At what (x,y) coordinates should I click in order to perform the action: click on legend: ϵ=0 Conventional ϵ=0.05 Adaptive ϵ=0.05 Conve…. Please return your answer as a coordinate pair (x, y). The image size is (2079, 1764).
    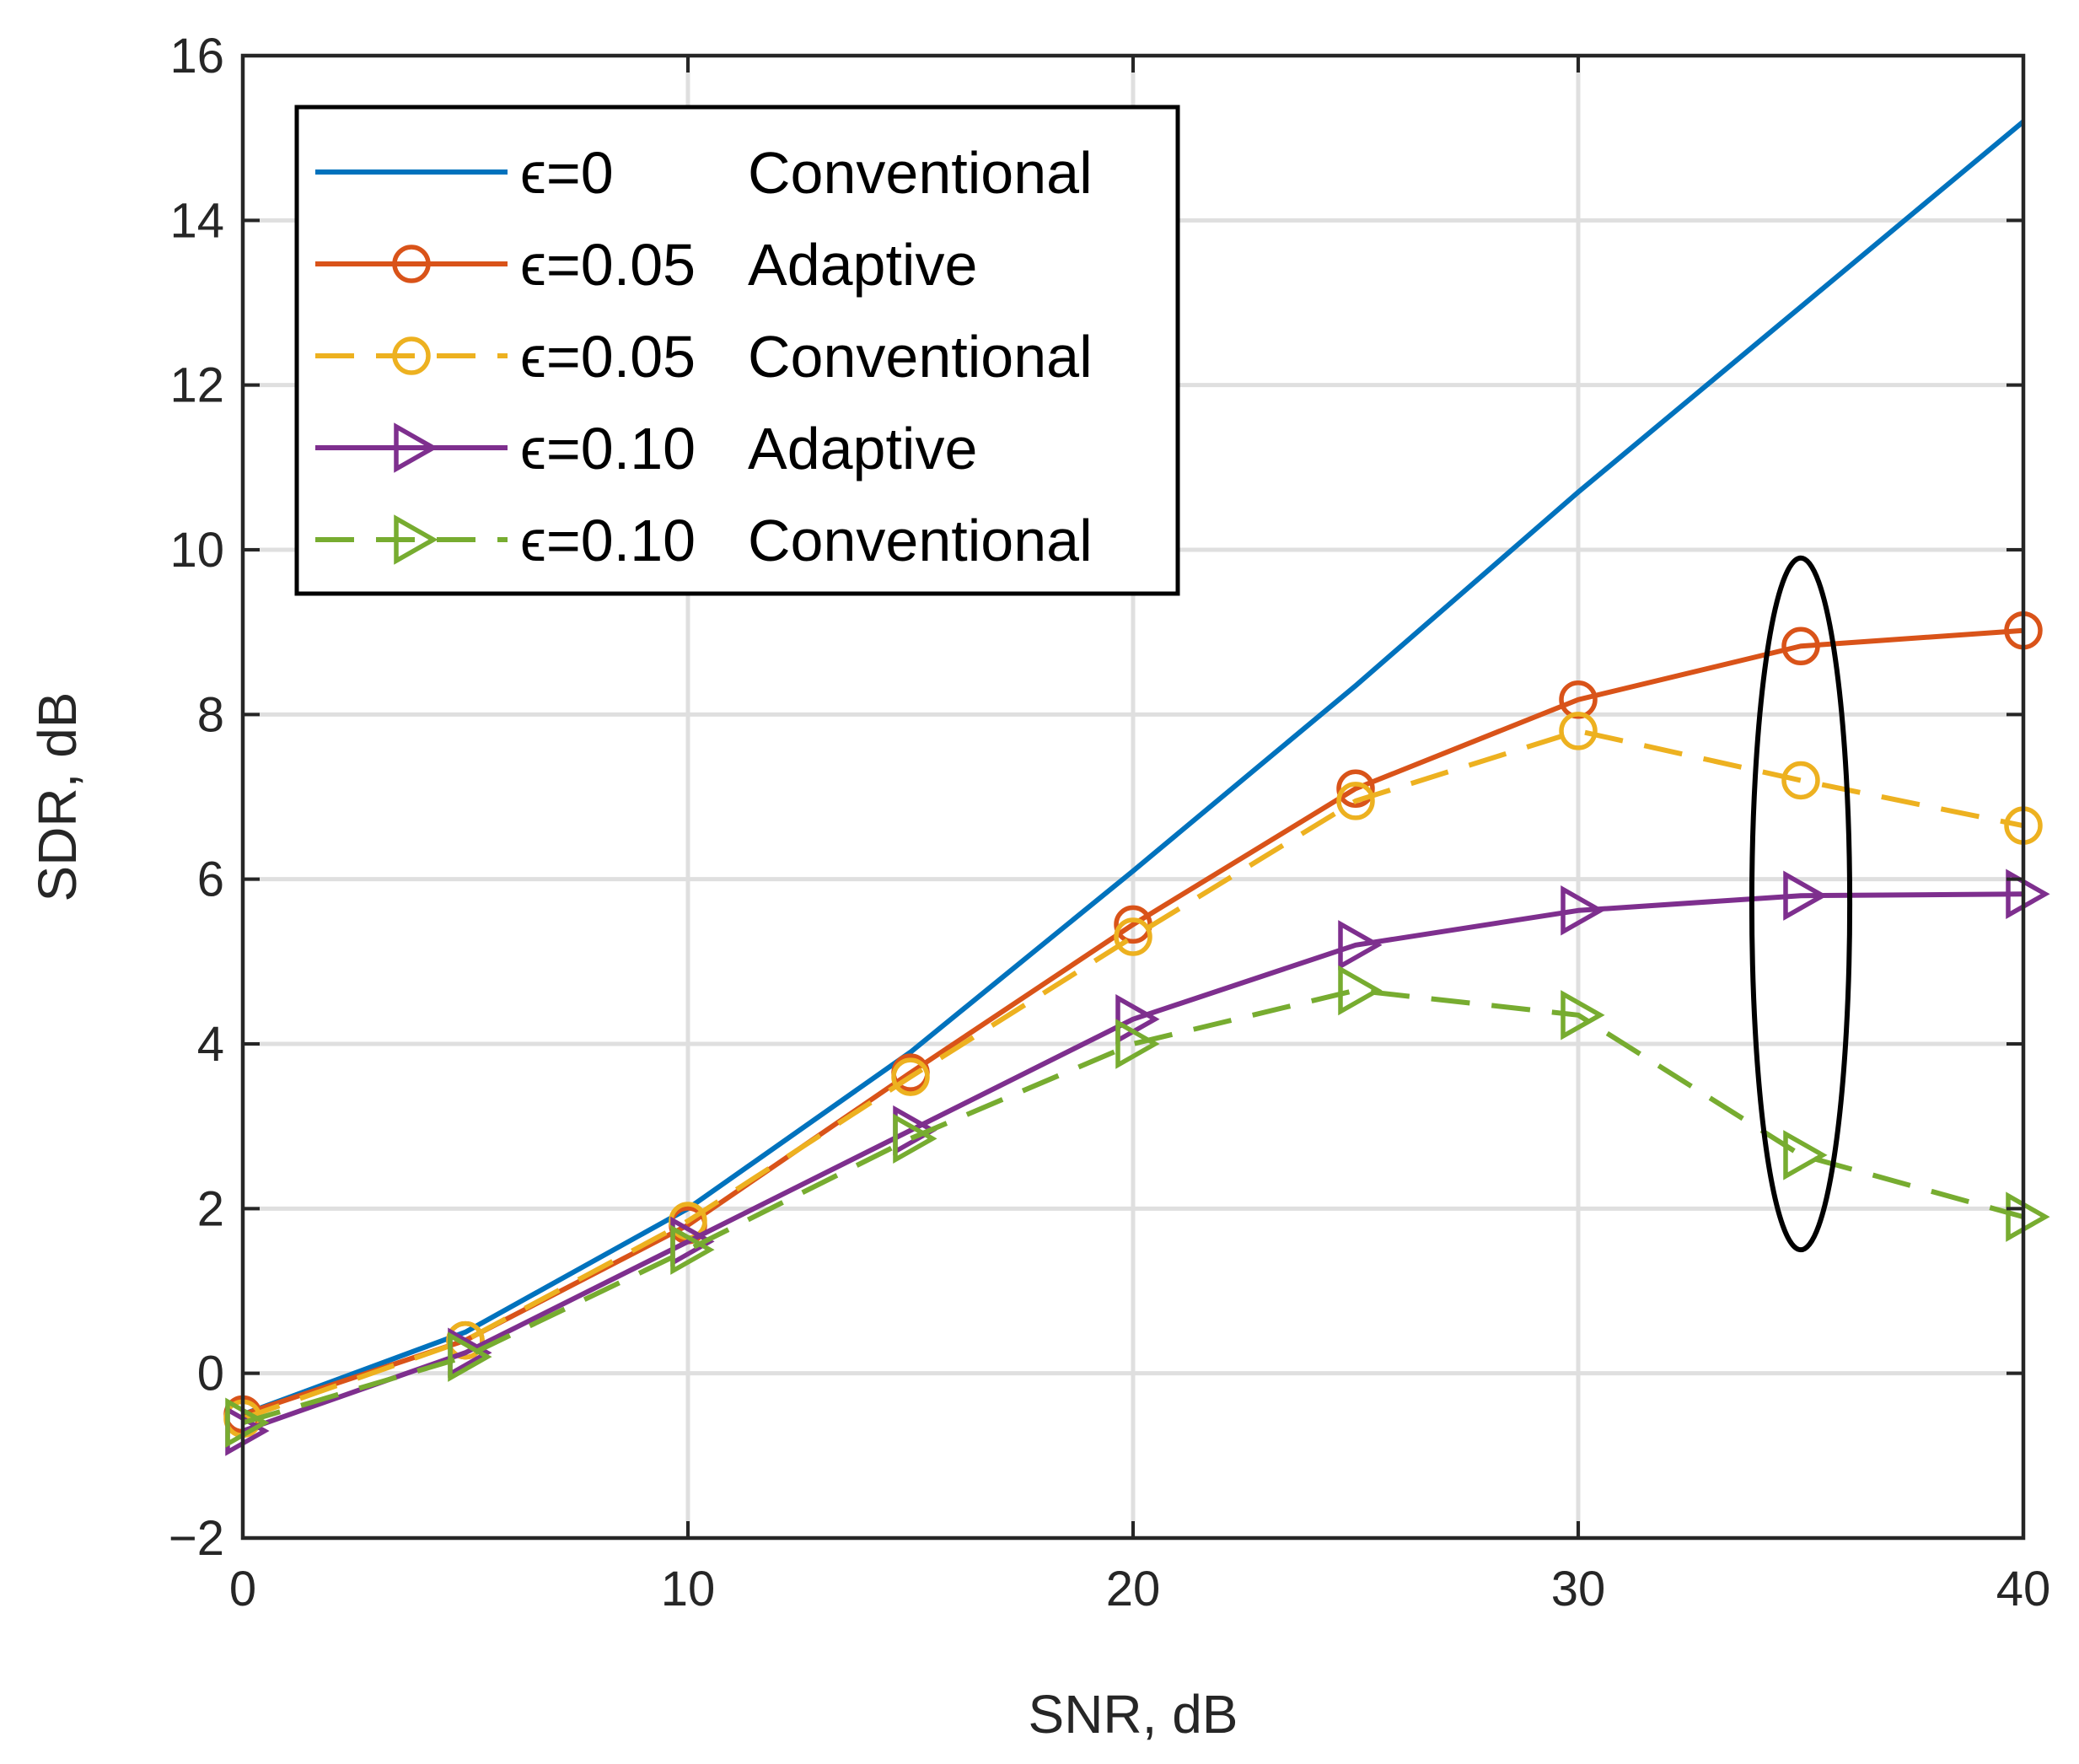
    Looking at the image, I should click on (737, 350).